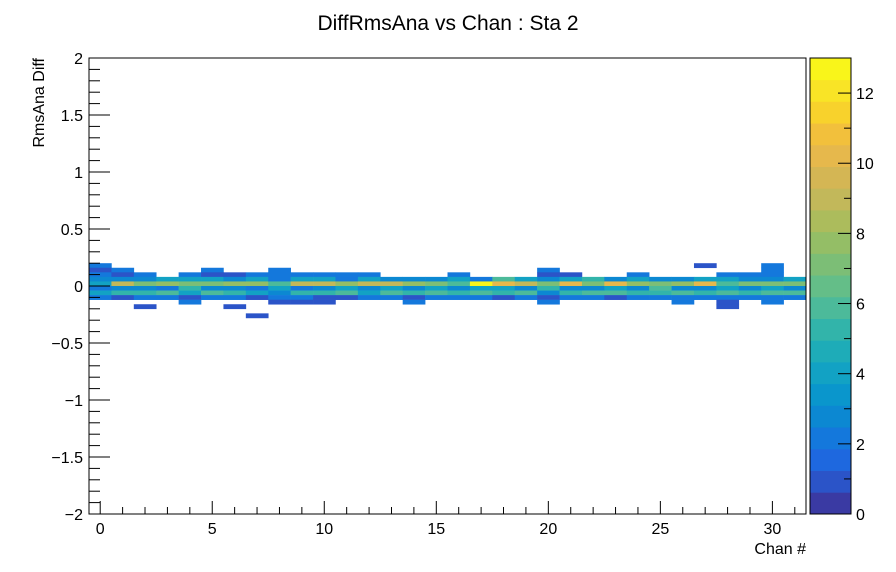 The image size is (896, 572). What do you see at coordinates (660, 529) in the screenshot?
I see `x-tick-label: 25` at bounding box center [660, 529].